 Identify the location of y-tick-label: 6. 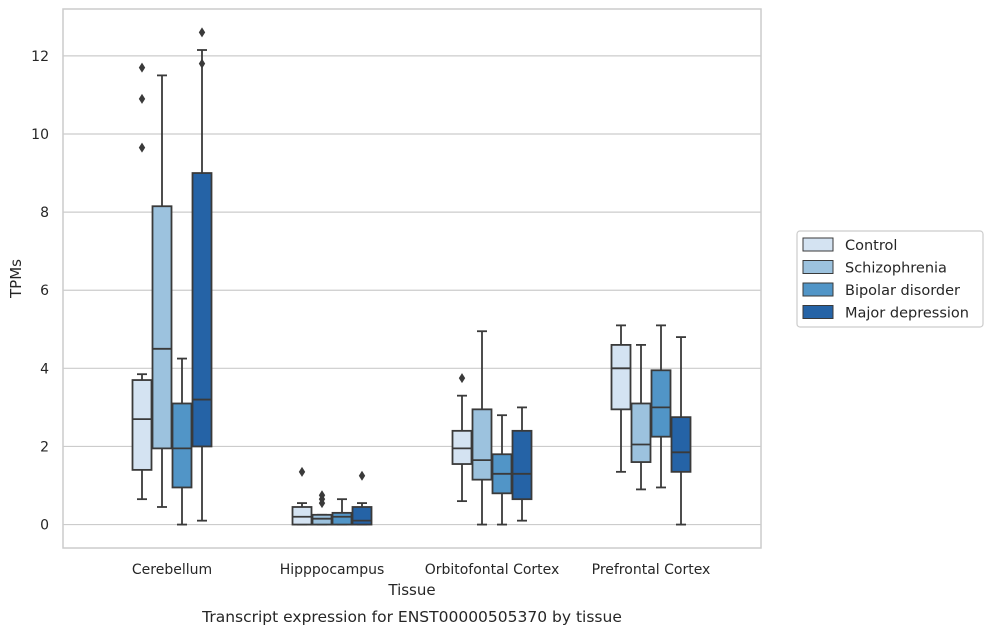
(44, 291).